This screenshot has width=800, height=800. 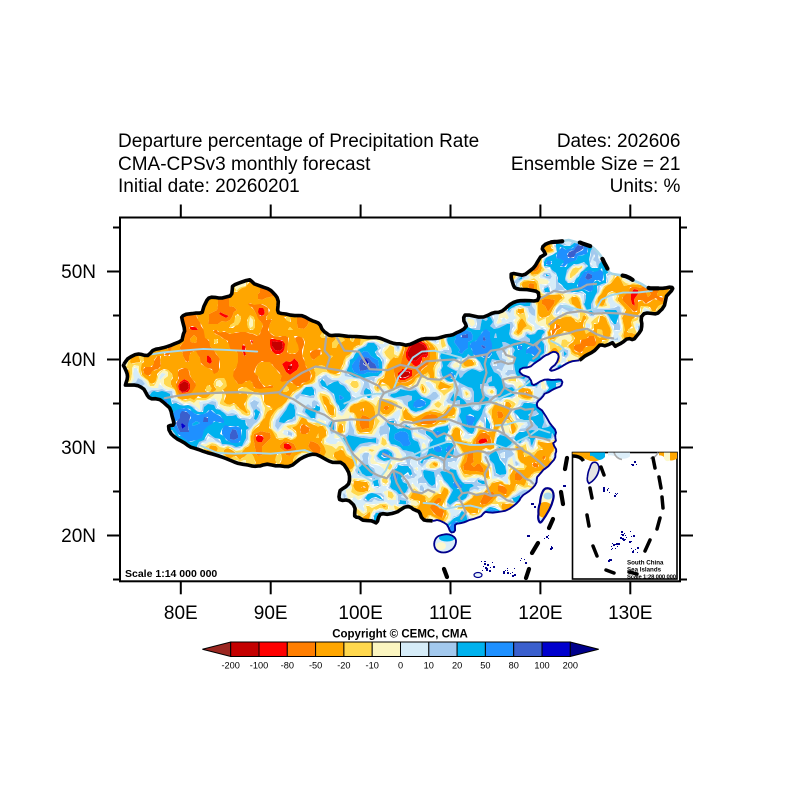 I want to click on svg-text: 110E, so click(x=450, y=613).